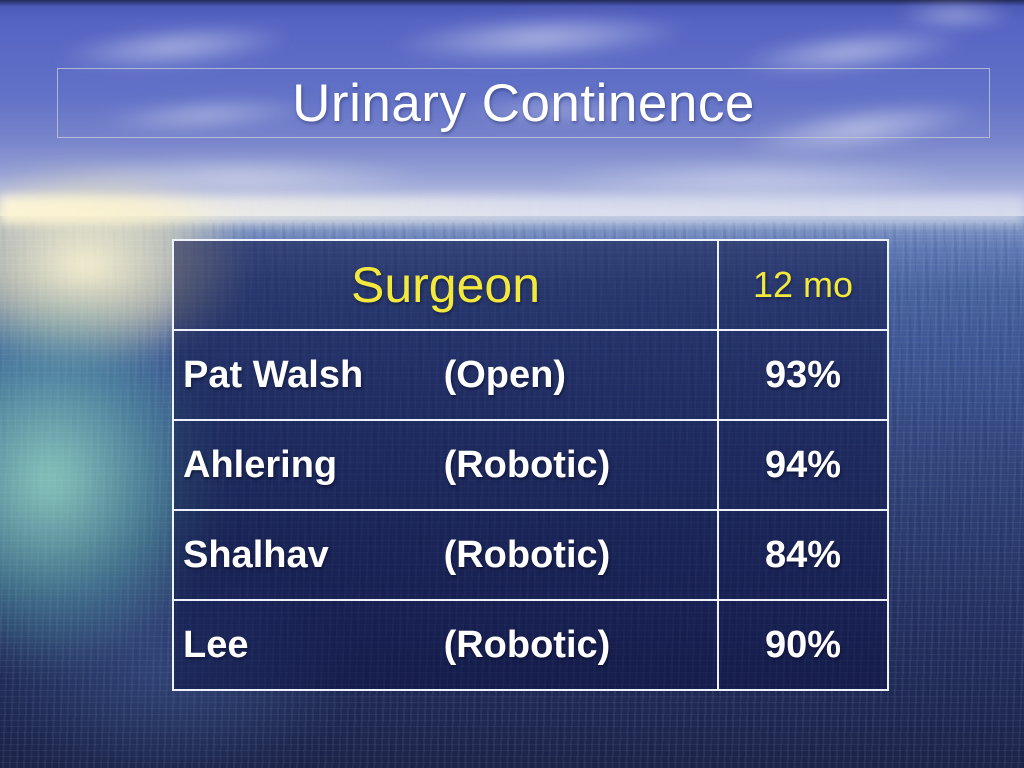 Image resolution: width=1024 pixels, height=768 pixels. I want to click on surgeon-cell: Shalhav (Robotic), so click(445, 555).